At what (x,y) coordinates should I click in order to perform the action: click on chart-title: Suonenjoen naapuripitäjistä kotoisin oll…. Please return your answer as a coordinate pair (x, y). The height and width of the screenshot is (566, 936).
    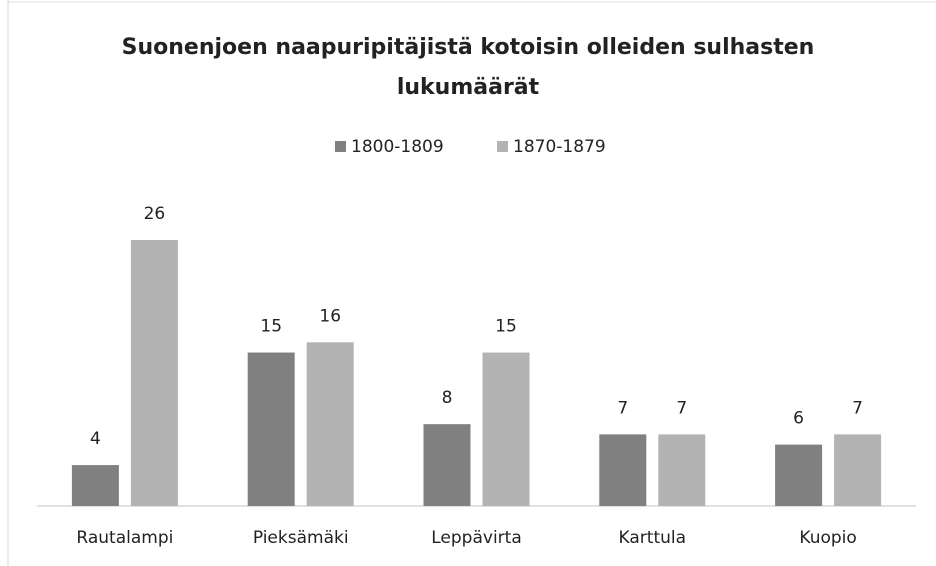
    Looking at the image, I should click on (468, 67).